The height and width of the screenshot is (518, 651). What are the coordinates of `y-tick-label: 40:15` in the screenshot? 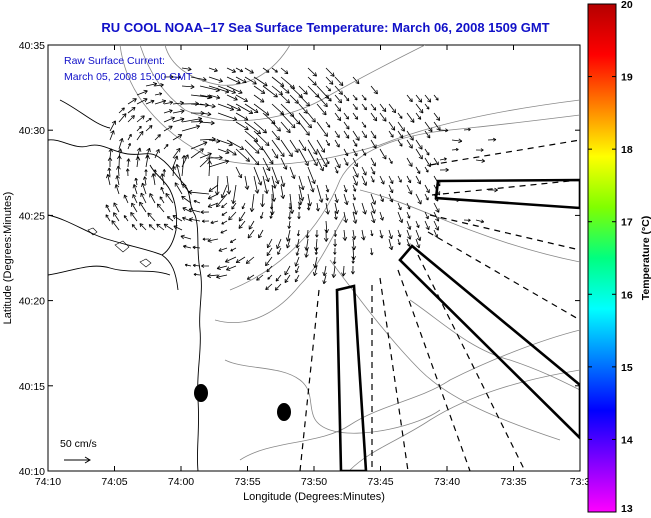 It's located at (32, 387).